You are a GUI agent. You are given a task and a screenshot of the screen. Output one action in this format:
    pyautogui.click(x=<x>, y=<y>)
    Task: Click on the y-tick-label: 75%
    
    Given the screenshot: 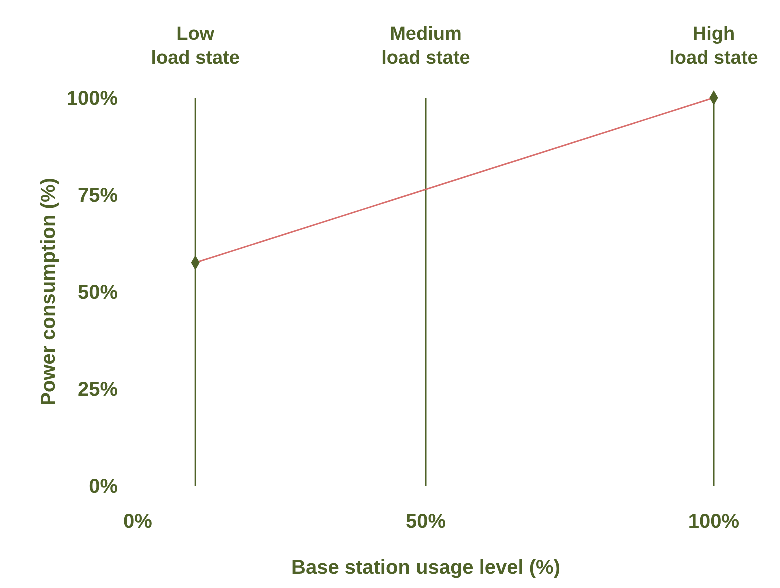 What is the action you would take?
    pyautogui.click(x=98, y=196)
    